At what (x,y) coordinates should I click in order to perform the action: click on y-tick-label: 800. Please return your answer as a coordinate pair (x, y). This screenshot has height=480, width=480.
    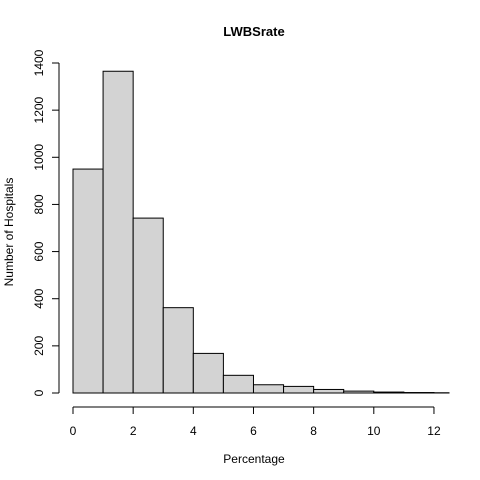
    Looking at the image, I should click on (39, 204).